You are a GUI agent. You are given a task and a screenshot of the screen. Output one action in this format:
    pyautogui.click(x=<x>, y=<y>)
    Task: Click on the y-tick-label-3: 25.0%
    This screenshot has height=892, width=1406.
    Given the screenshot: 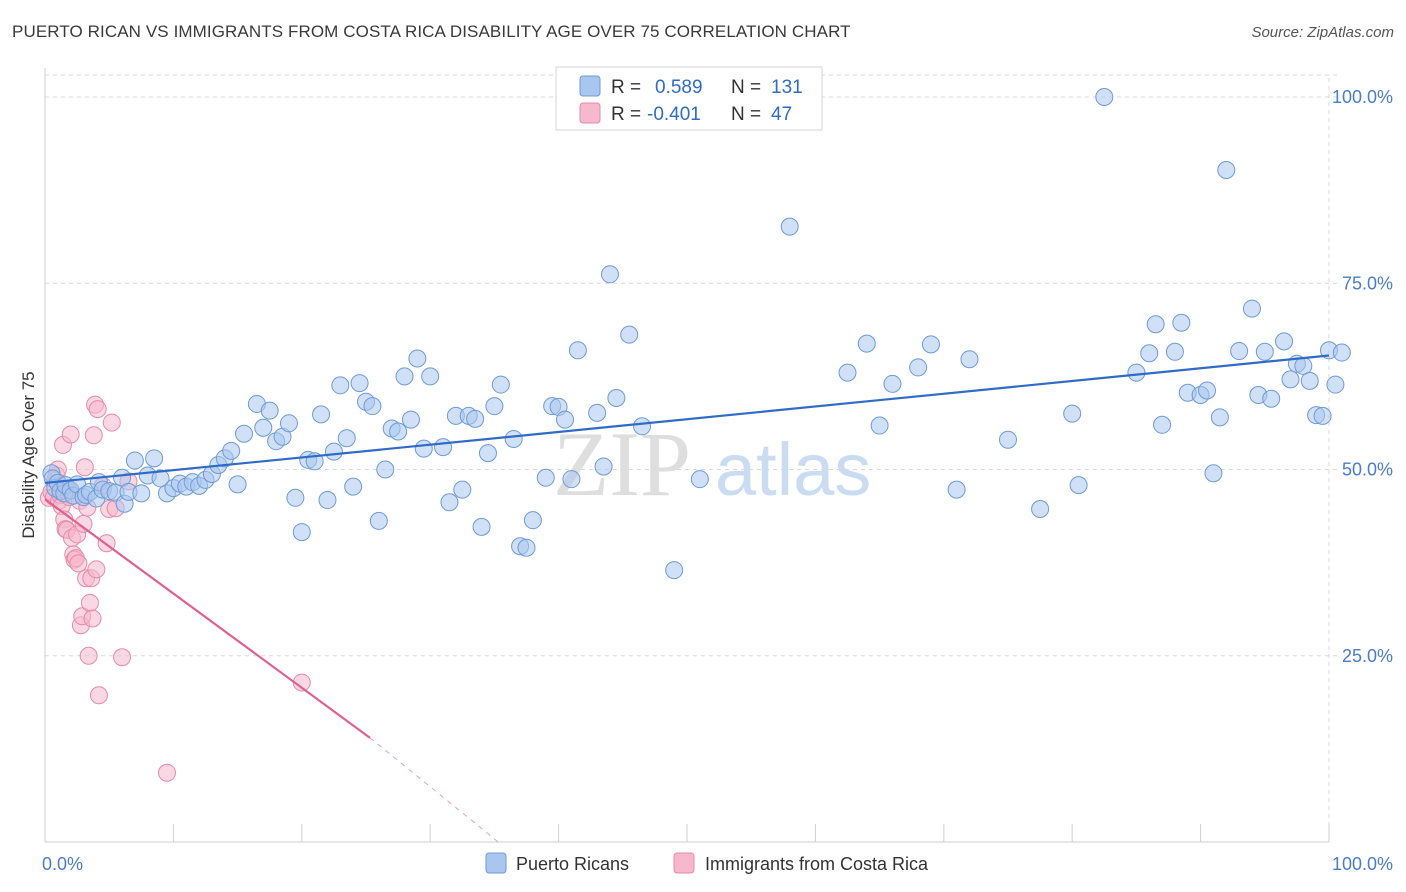 What is the action you would take?
    pyautogui.click(x=1367, y=656)
    